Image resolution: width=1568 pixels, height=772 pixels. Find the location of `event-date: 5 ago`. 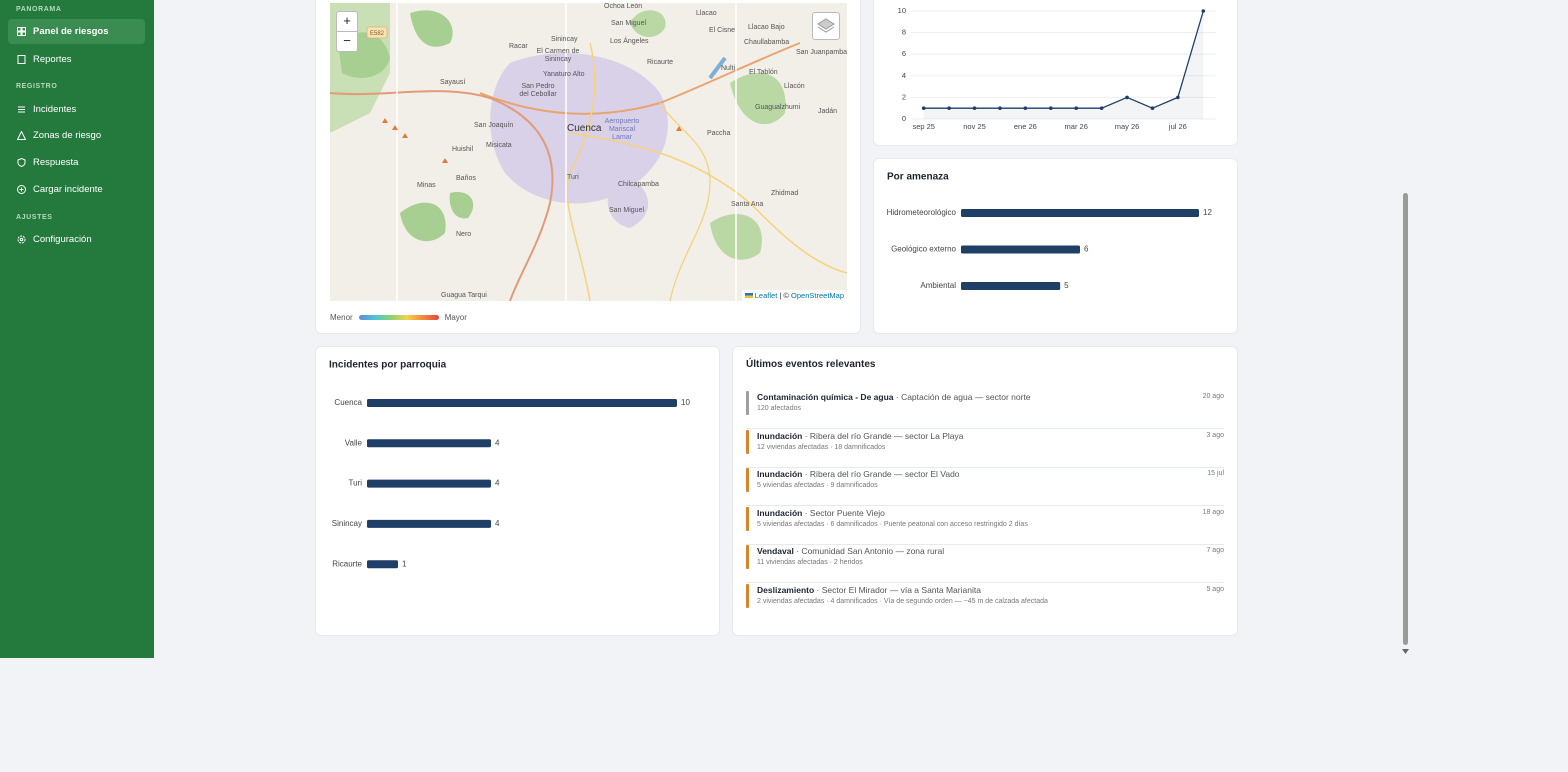

event-date: 5 ago is located at coordinates (1215, 589).